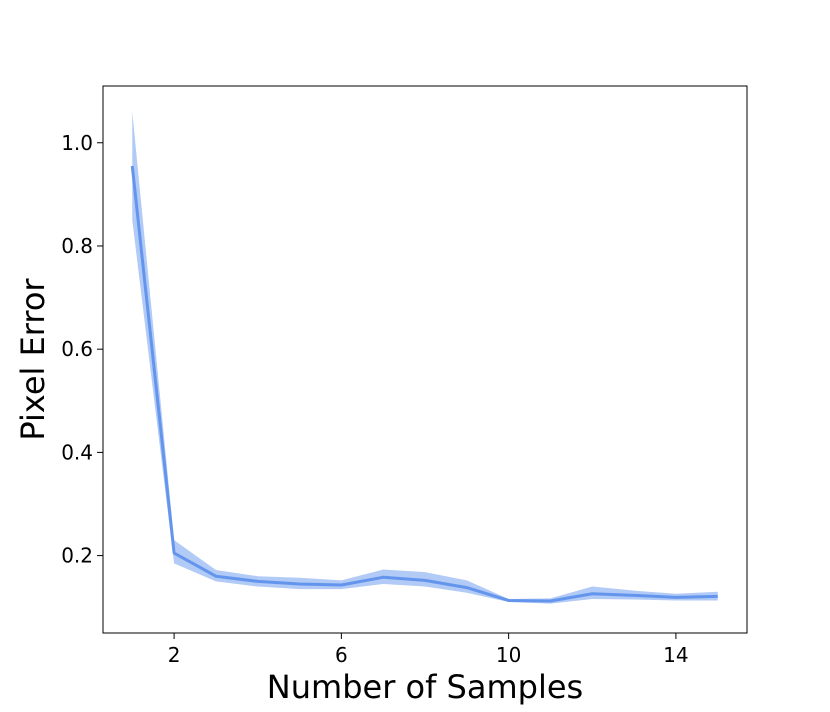 This screenshot has width=830, height=712. What do you see at coordinates (675, 655) in the screenshot?
I see `x-tick-label: 14` at bounding box center [675, 655].